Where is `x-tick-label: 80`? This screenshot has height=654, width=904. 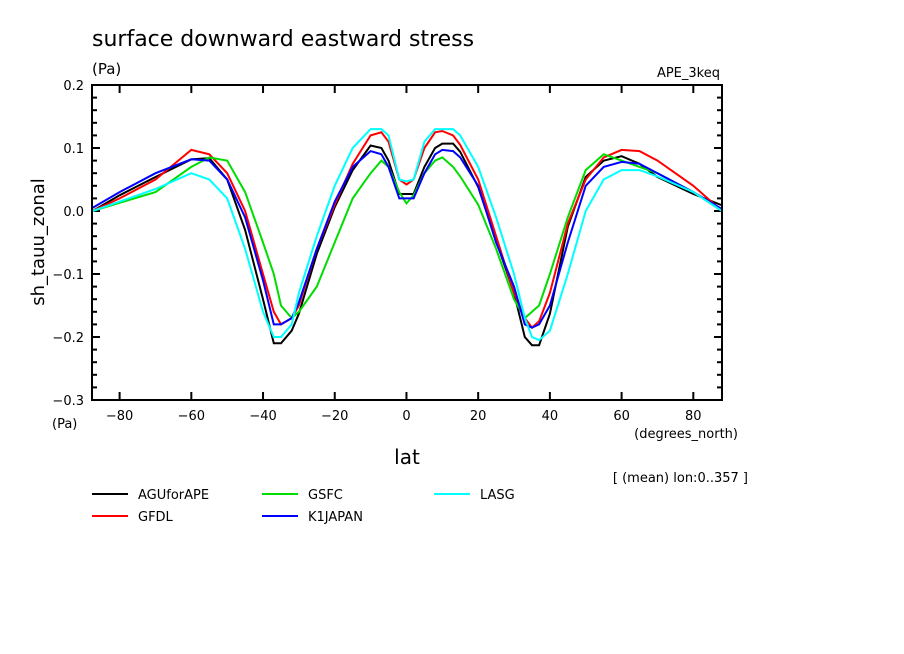
x-tick-label: 80 is located at coordinates (693, 416).